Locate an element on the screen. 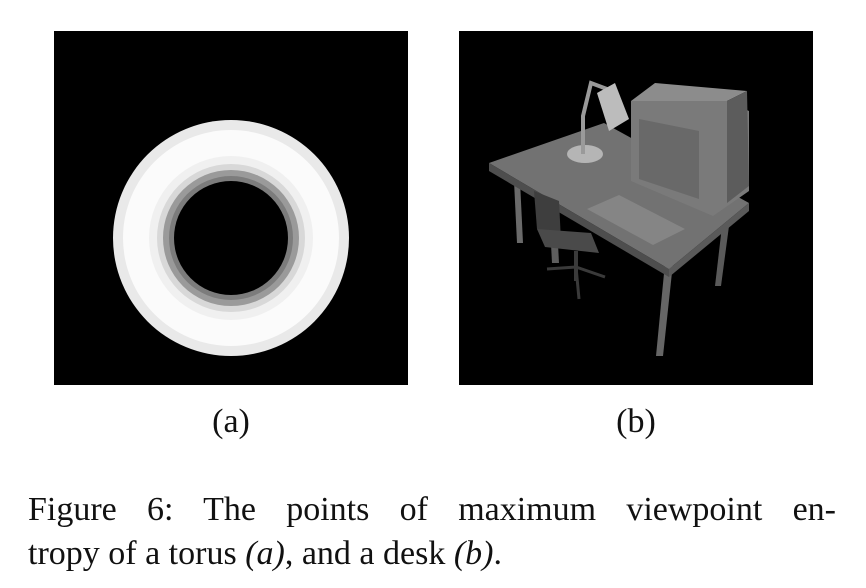  desk-top-edge-front is located at coordinates (579, 220).